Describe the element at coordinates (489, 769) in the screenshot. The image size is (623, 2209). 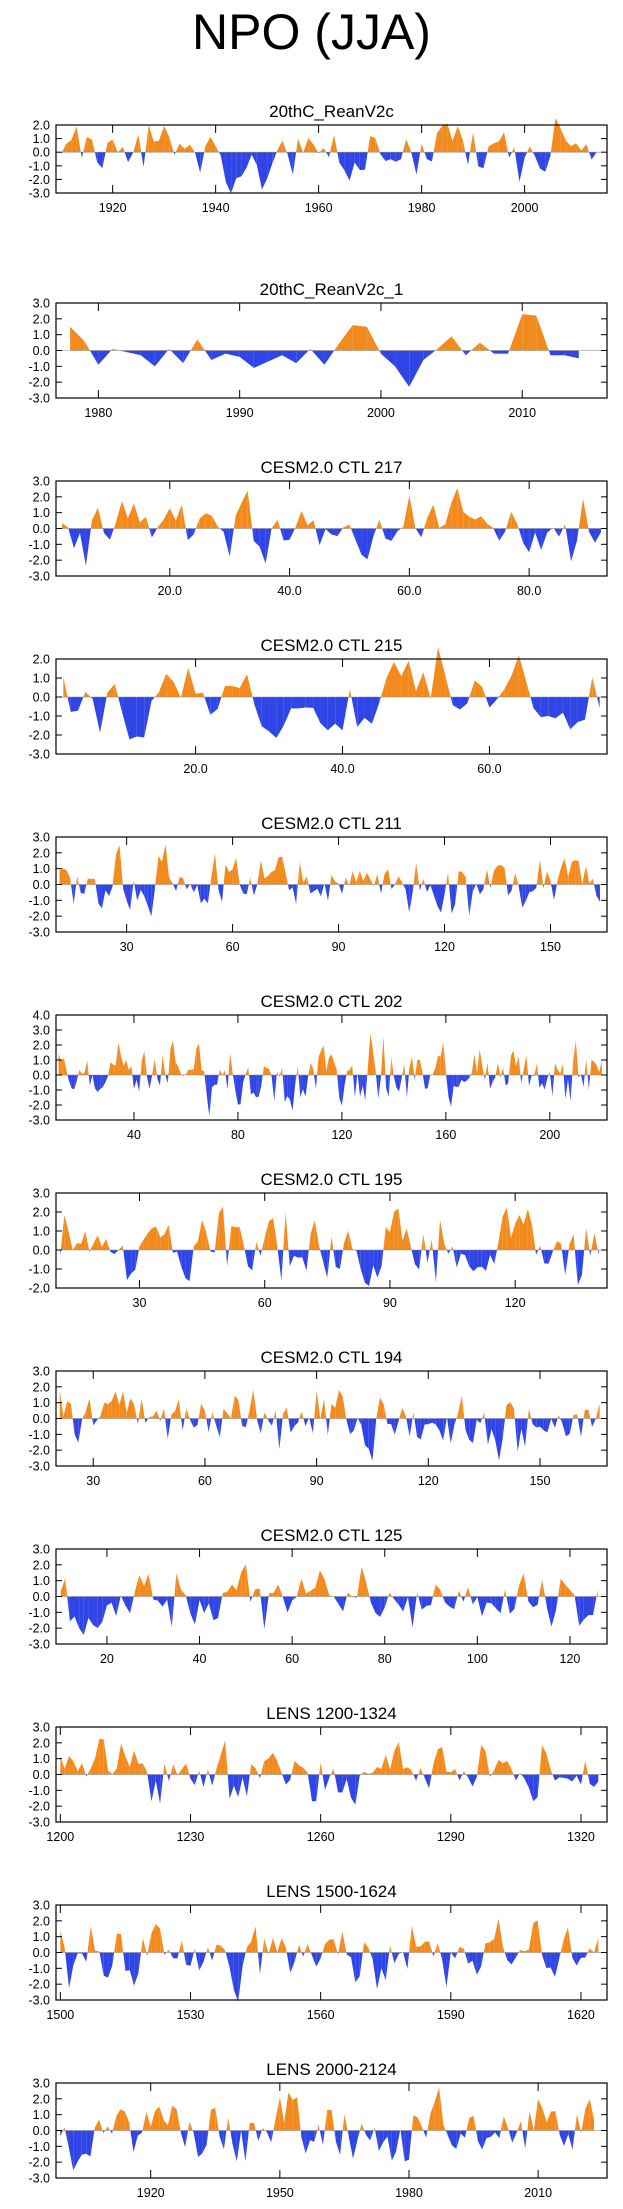
I see `x-tick-label: 60.0` at that location.